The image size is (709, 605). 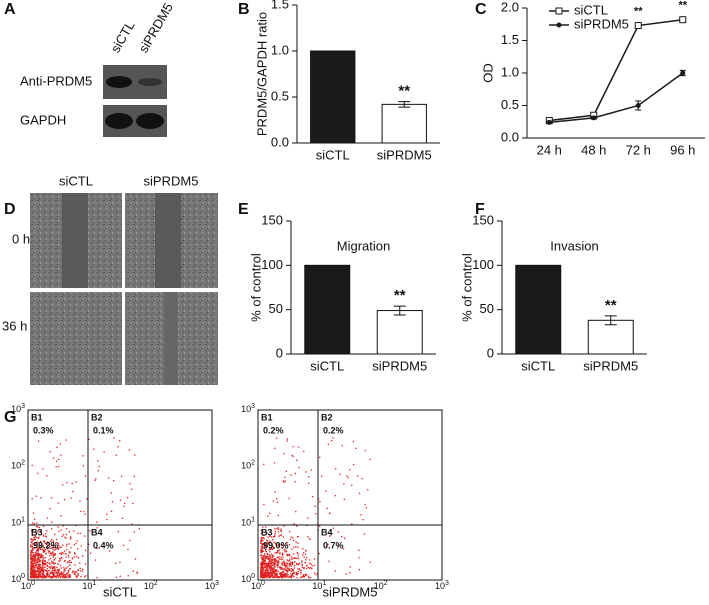 I want to click on quadrant-name: B1, so click(x=37, y=417).